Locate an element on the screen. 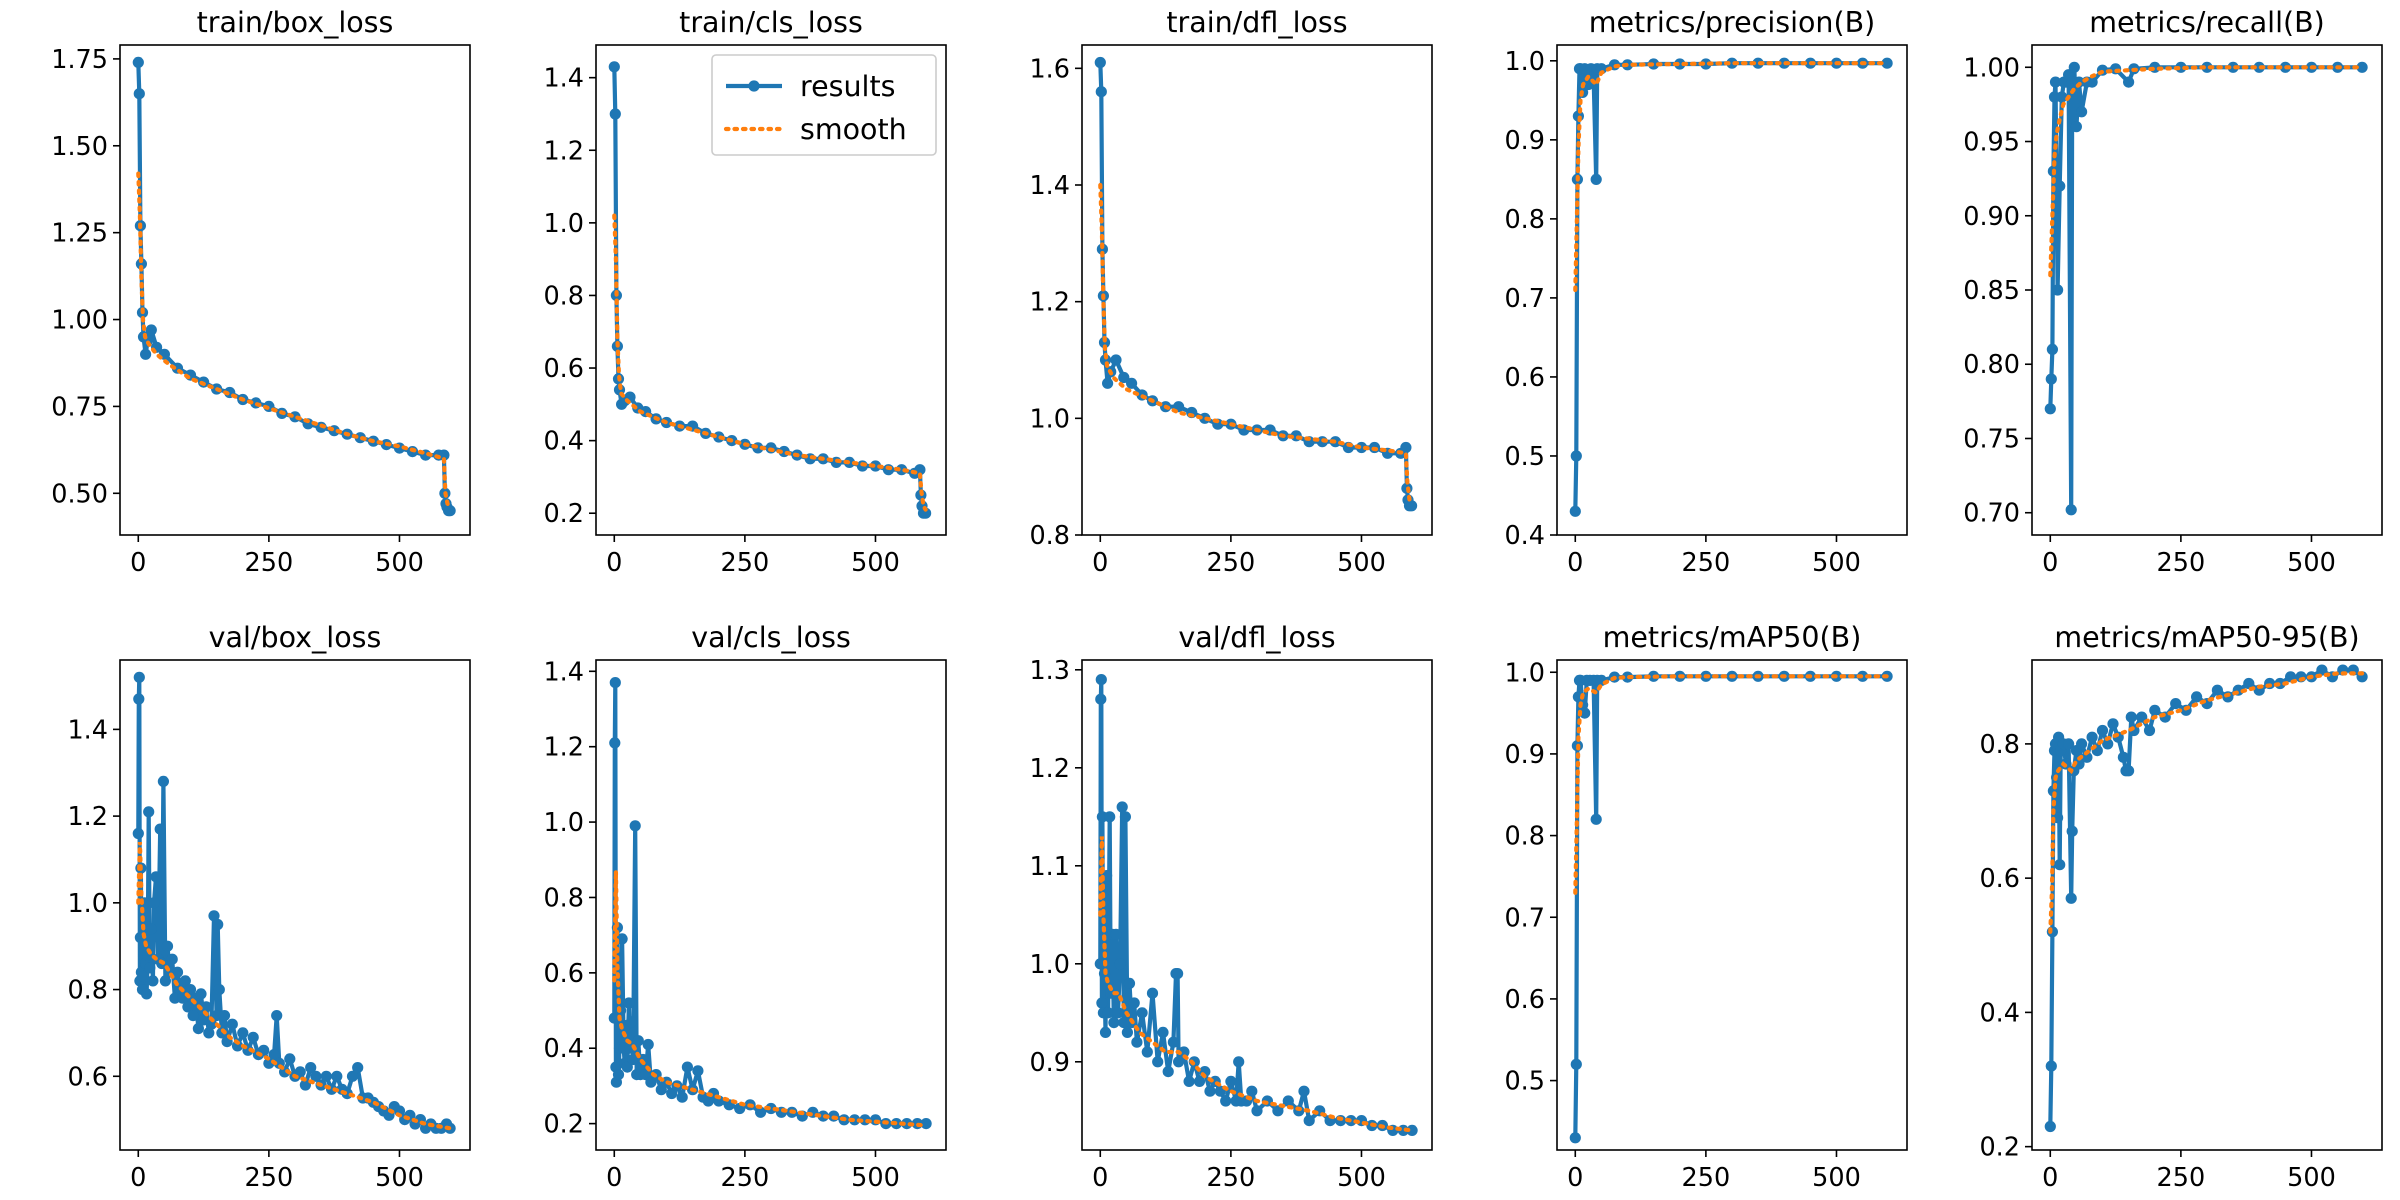 The image size is (2400, 1200). y-tick-label: 1.2 is located at coordinates (563, 151).